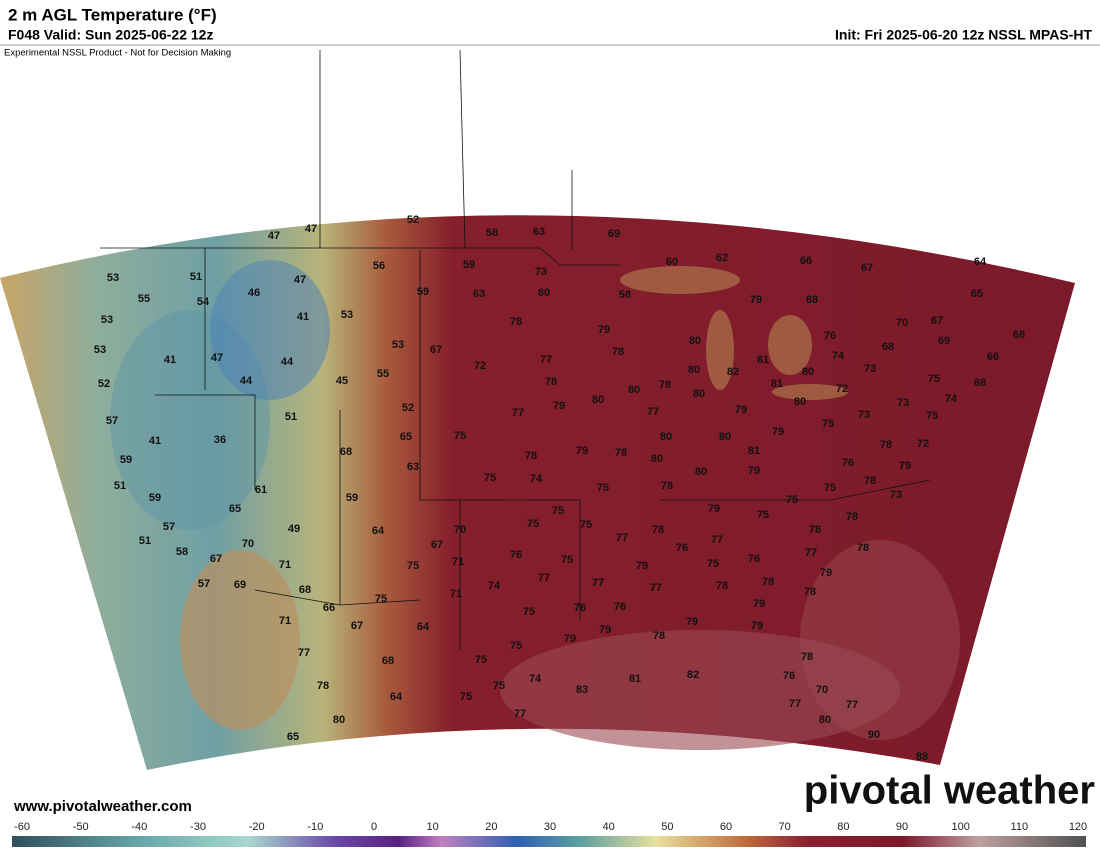  Describe the element at coordinates (315, 827) in the screenshot. I see `colorbar-tick-label: -10` at that location.